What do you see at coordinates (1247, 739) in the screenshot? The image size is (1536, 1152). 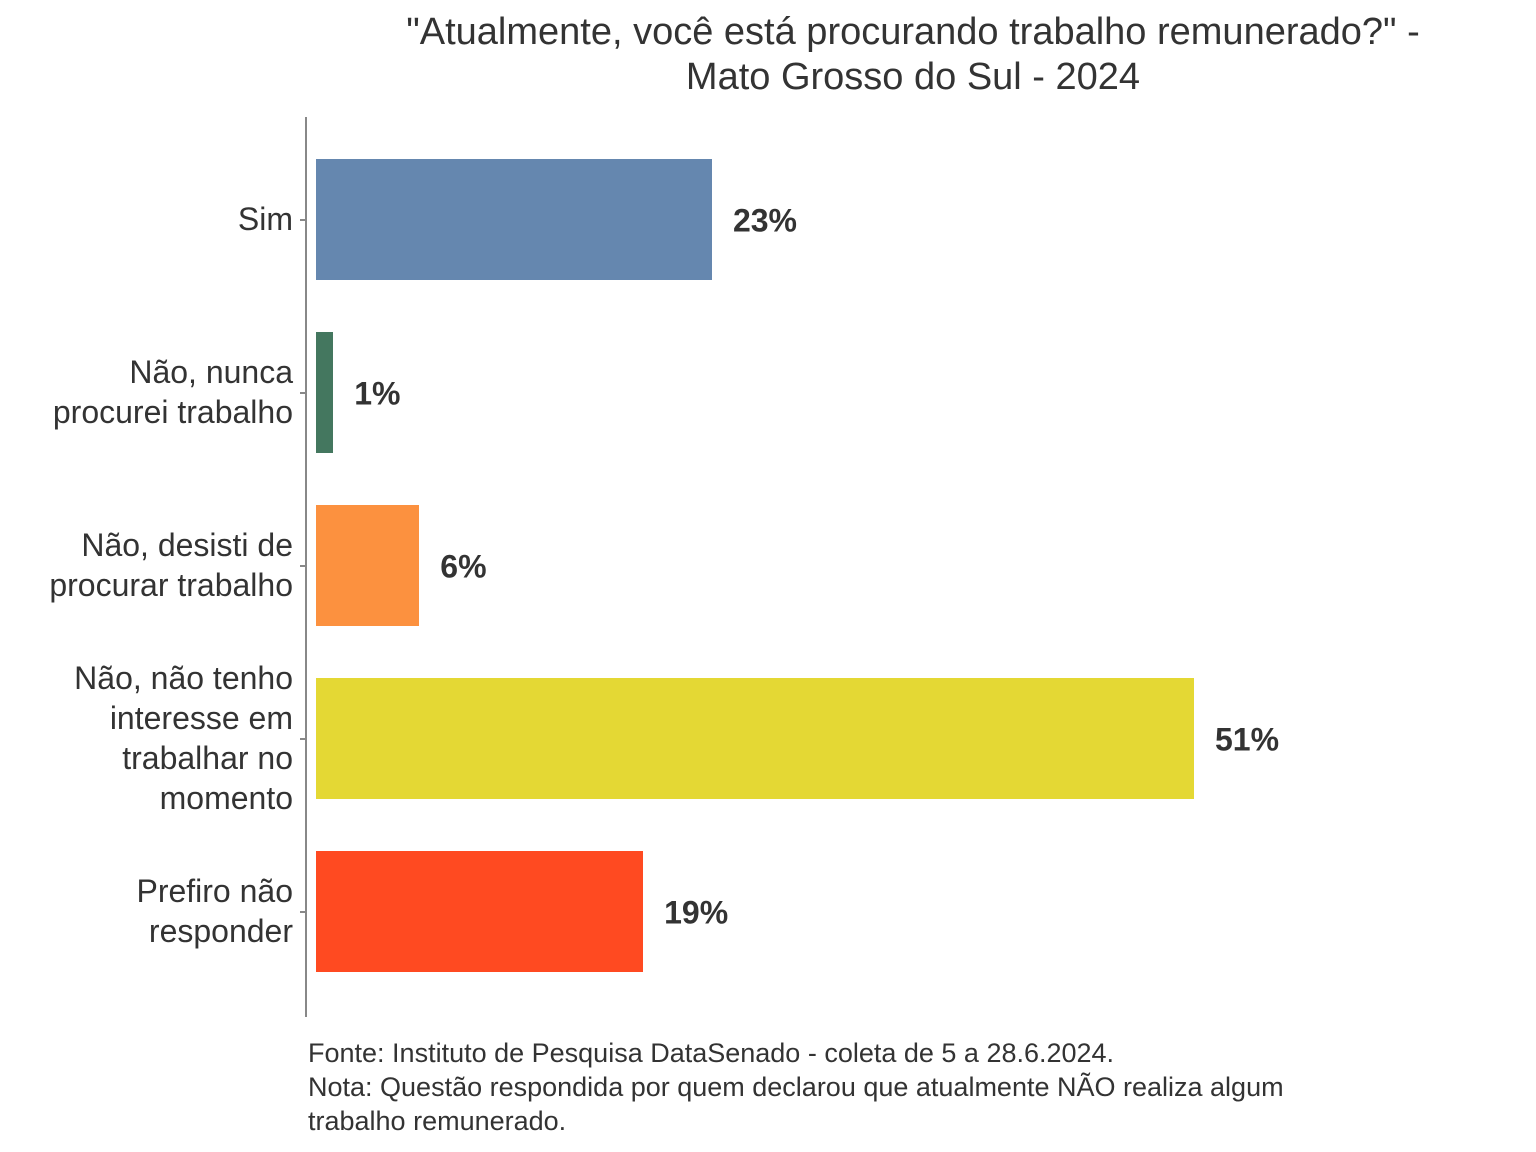 I see `value-label: 51%` at bounding box center [1247, 739].